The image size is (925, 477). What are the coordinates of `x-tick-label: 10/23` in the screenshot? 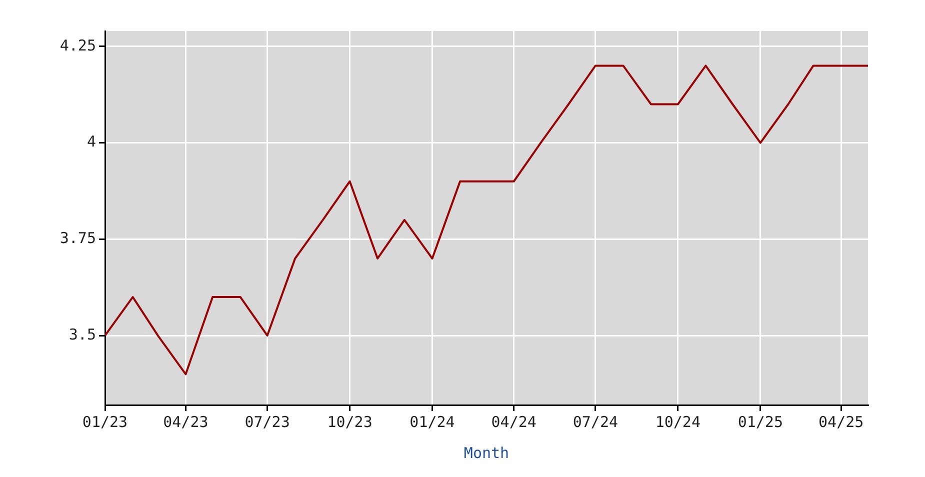 It's located at (349, 421).